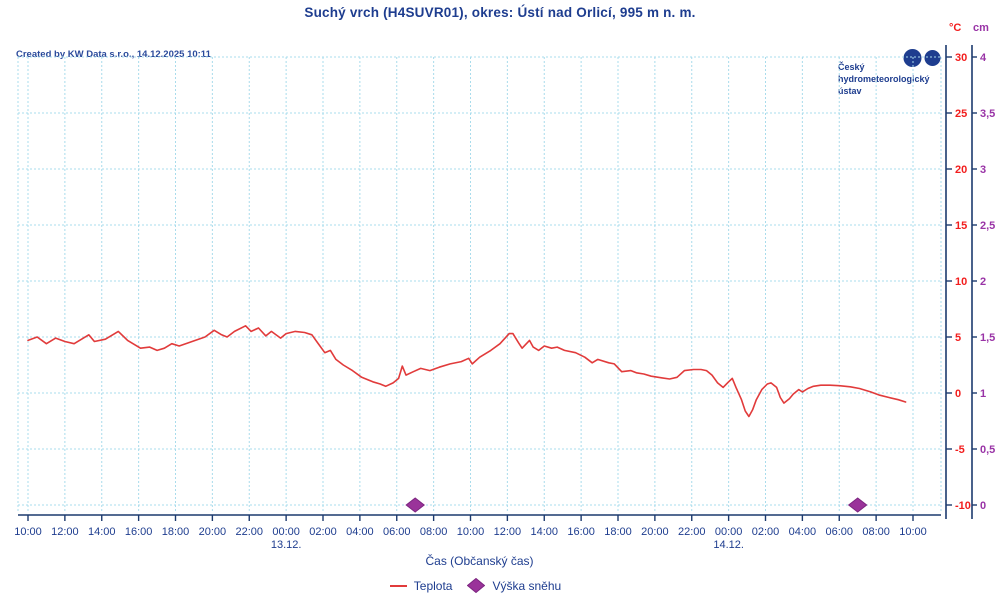 This screenshot has height=600, width=1000. I want to click on chmi-logo-line3: ústav, so click(850, 91).